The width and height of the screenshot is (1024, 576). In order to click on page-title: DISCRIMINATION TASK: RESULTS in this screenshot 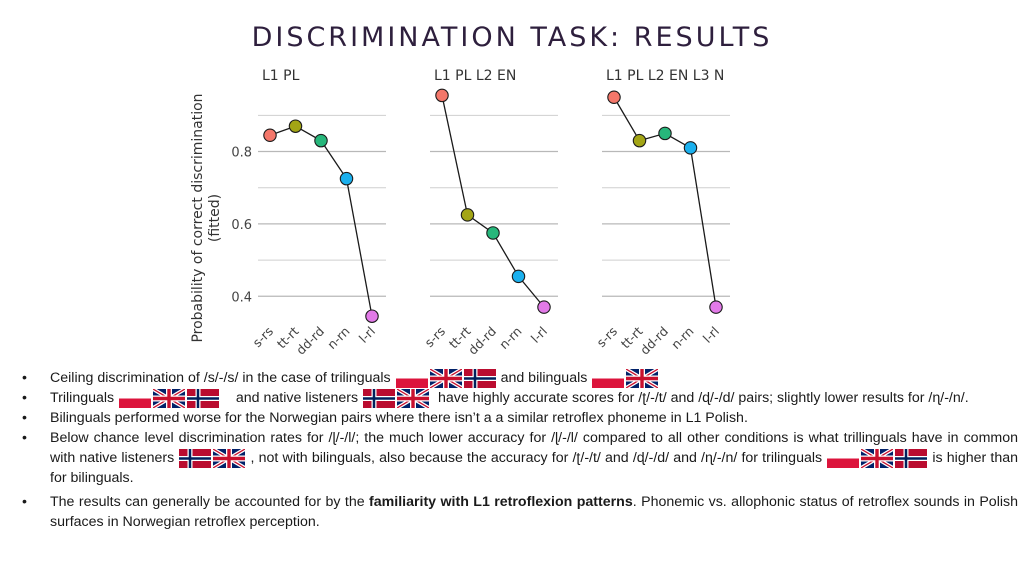, I will do `click(512, 37)`.